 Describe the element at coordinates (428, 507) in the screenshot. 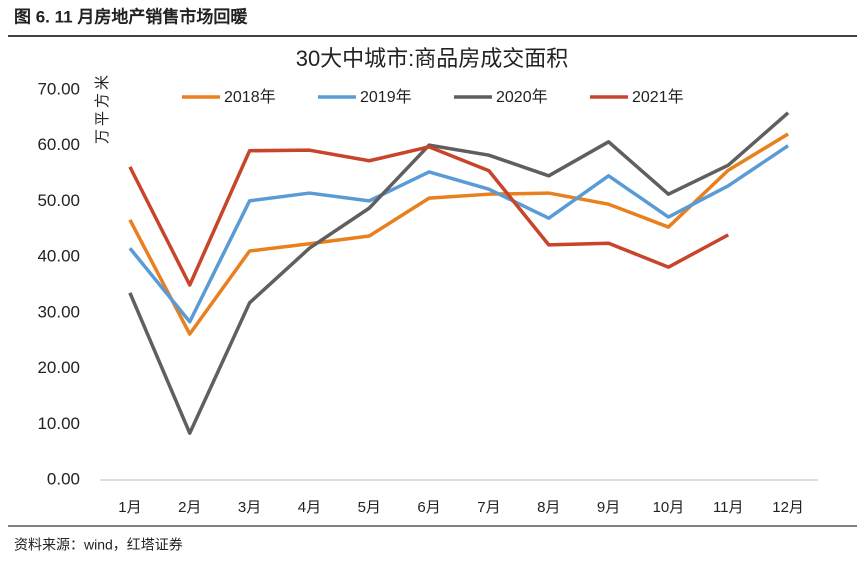

I see `x-tick-label: 6月` at that location.